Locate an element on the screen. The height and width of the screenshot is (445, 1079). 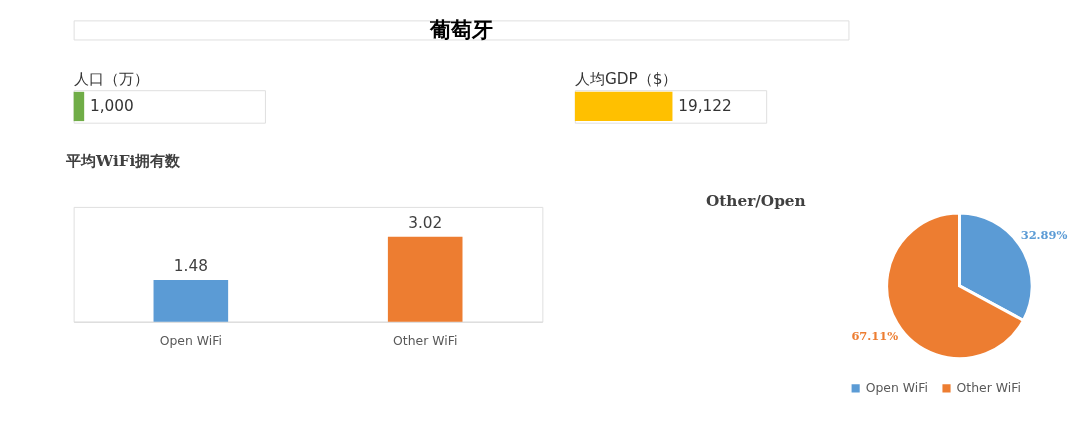
data-label: 1,000 is located at coordinates (111, 106).